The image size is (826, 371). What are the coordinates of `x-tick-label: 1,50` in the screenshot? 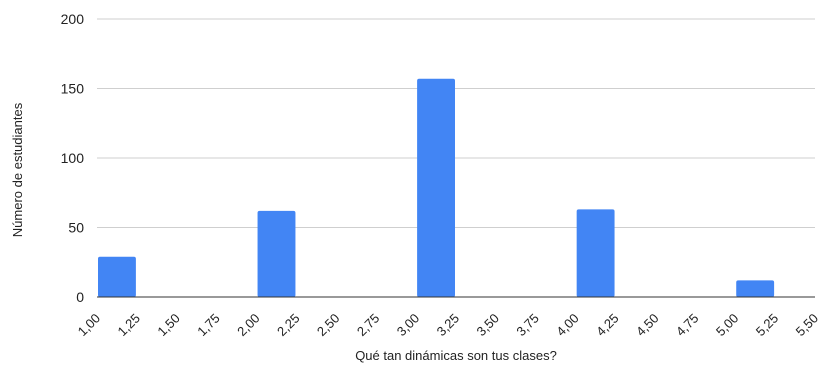 It's located at (168, 325).